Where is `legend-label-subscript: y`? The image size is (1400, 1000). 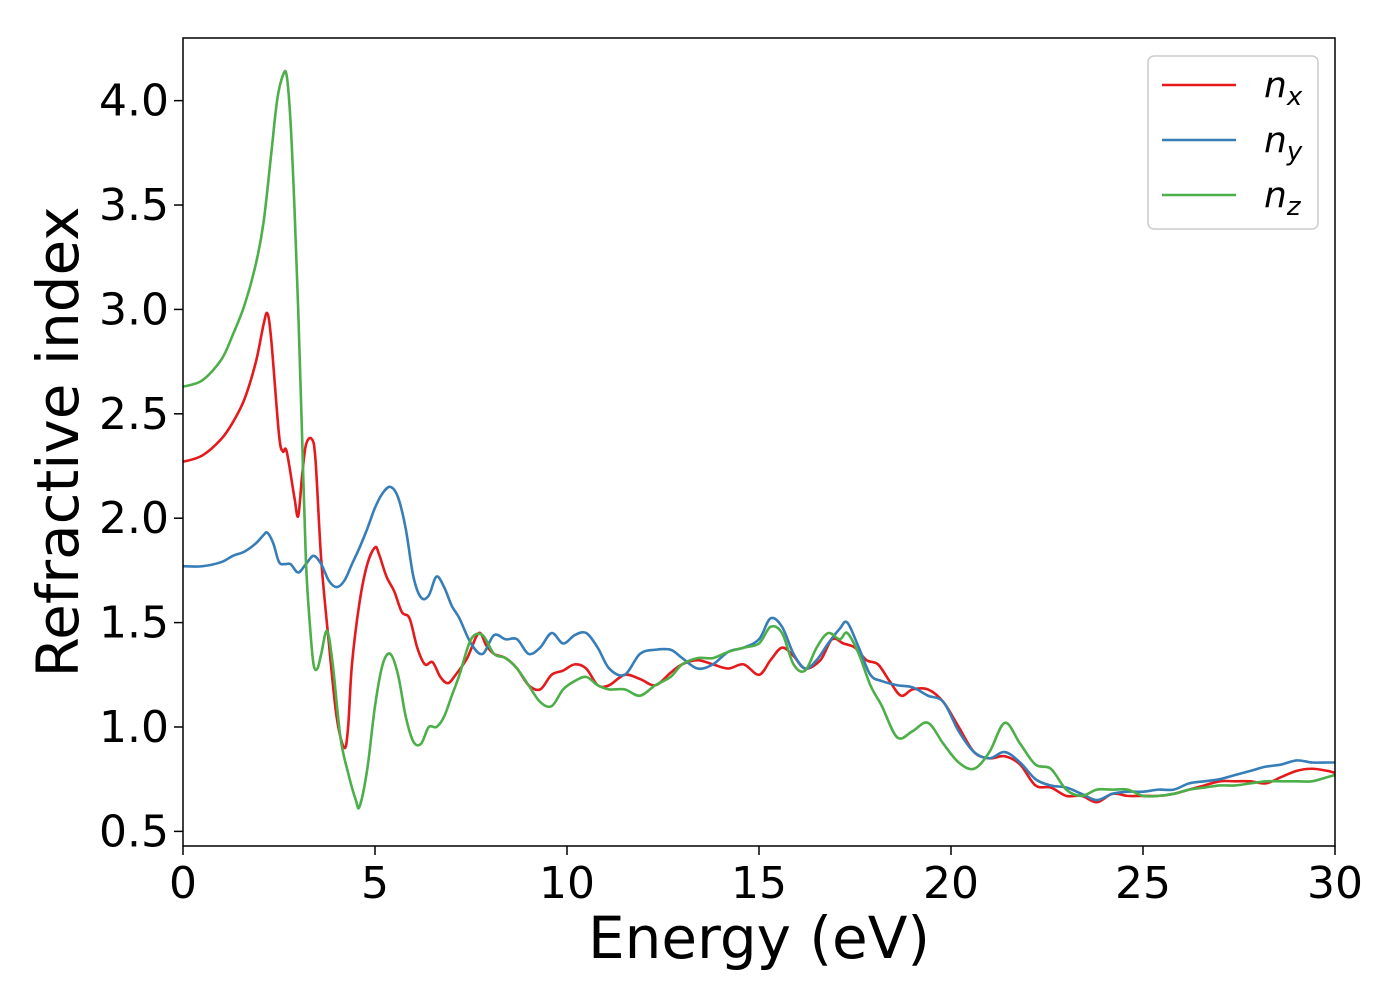 legend-label-subscript: y is located at coordinates (1294, 152).